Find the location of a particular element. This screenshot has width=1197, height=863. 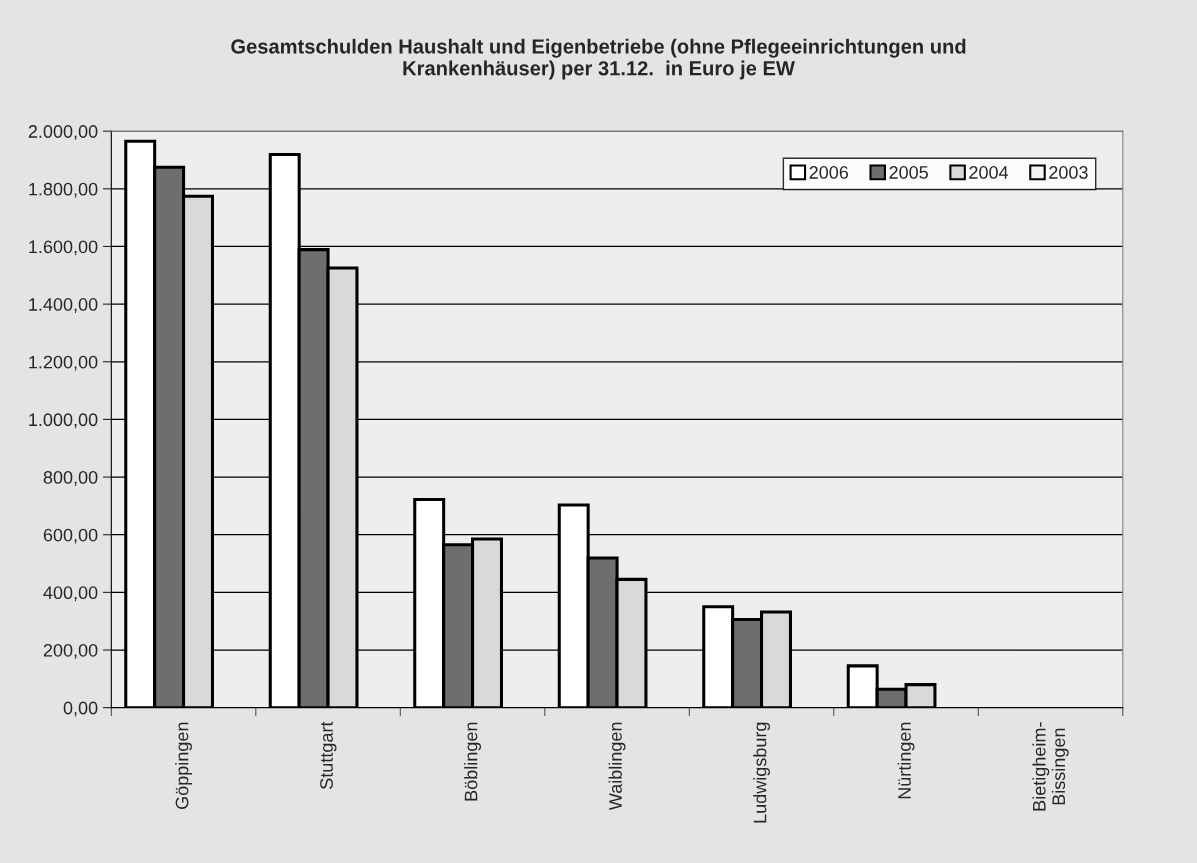

x-tick-label: Stuttgart is located at coordinates (328, 755).